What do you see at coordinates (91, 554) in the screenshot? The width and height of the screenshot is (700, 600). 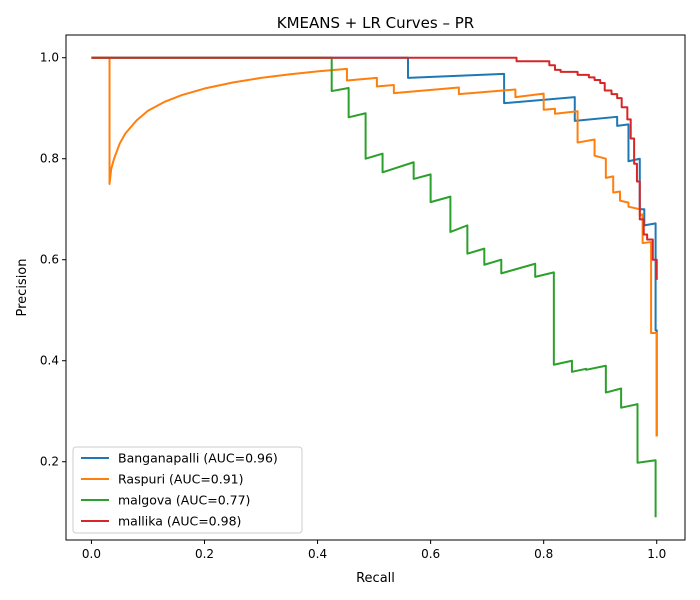 I see `x-tick-label: 0.0` at bounding box center [91, 554].